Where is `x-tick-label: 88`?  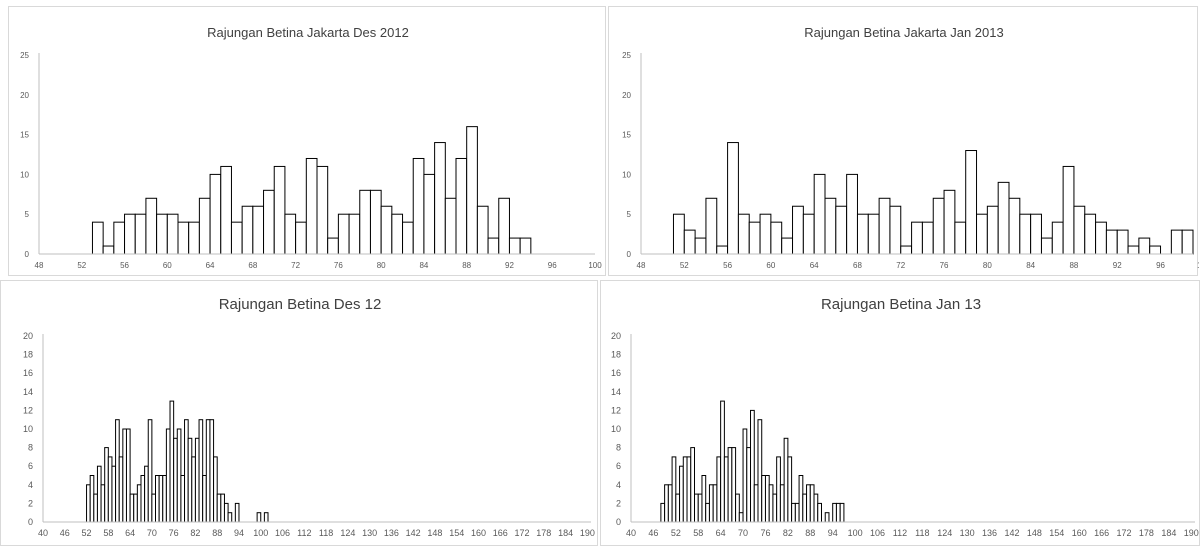 x-tick-label: 88 is located at coordinates (217, 533).